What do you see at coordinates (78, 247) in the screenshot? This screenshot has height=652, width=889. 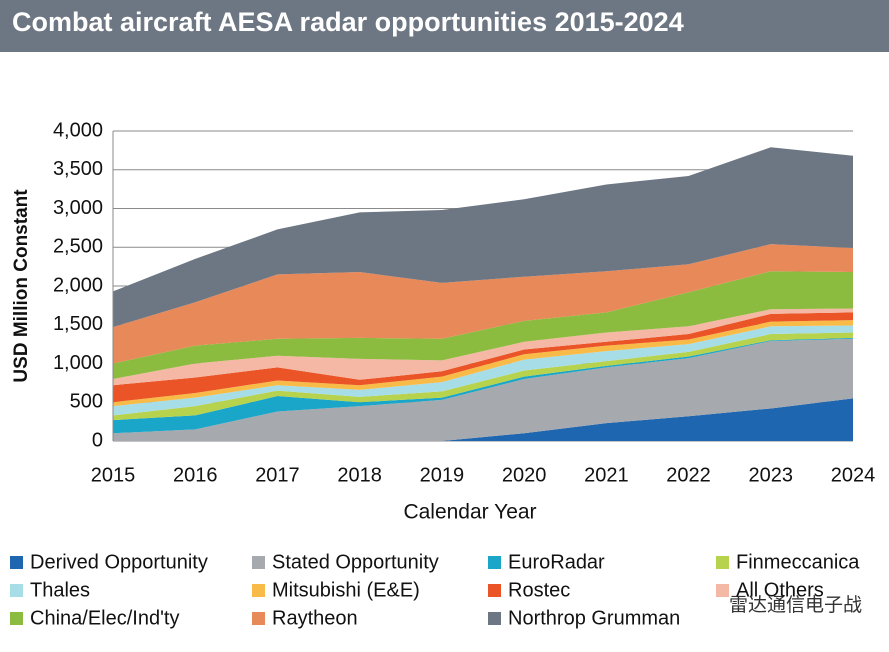 I see `y-tick-label: 2,500` at bounding box center [78, 247].